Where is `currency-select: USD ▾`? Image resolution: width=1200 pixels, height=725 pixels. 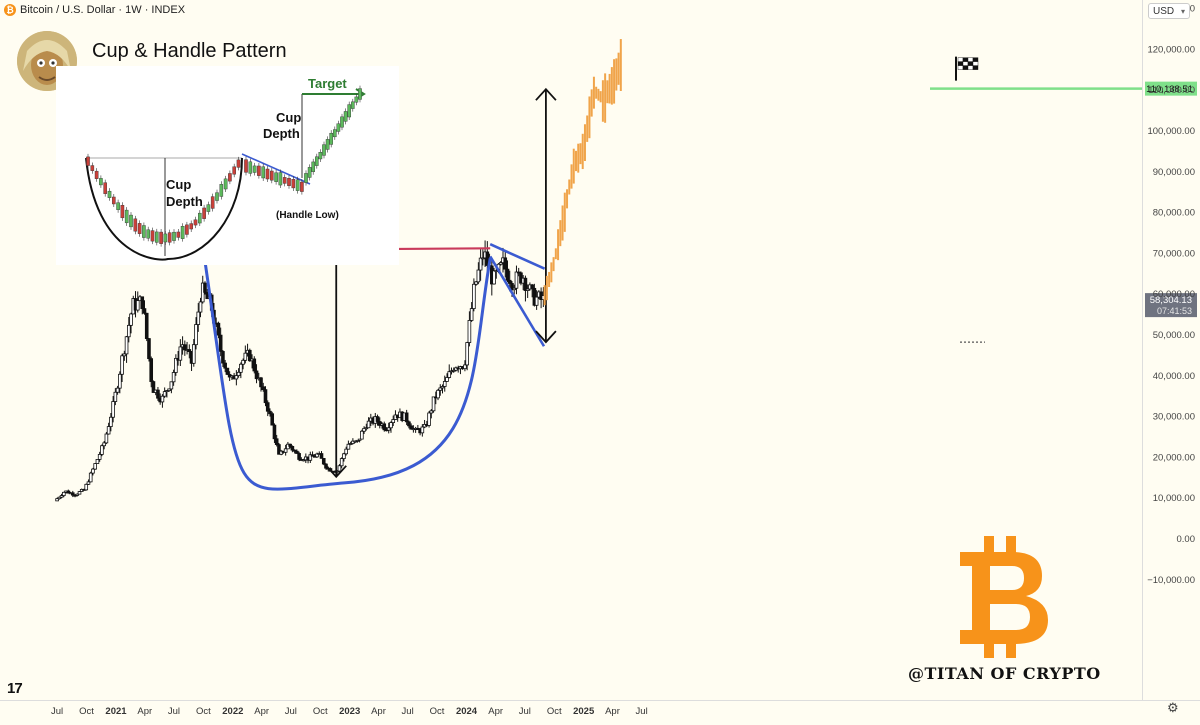 currency-select: USD ▾ is located at coordinates (1169, 11).